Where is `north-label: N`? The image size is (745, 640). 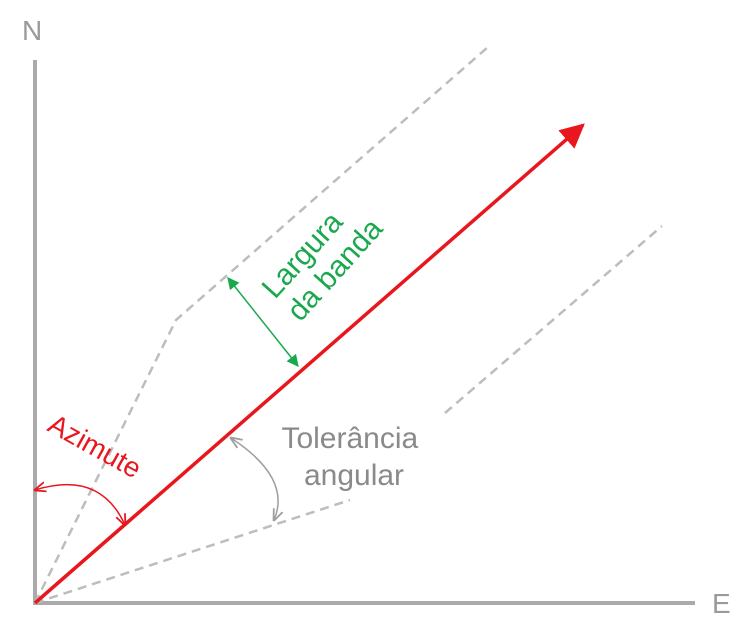 north-label: N is located at coordinates (32, 30).